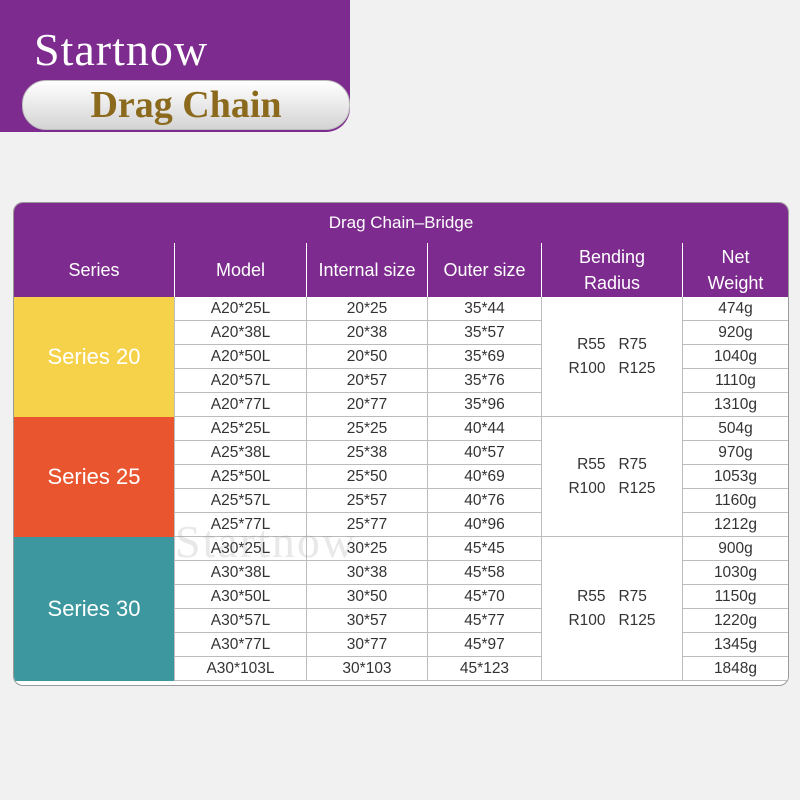  What do you see at coordinates (366, 669) in the screenshot?
I see `internal-size-cell: 30*103` at bounding box center [366, 669].